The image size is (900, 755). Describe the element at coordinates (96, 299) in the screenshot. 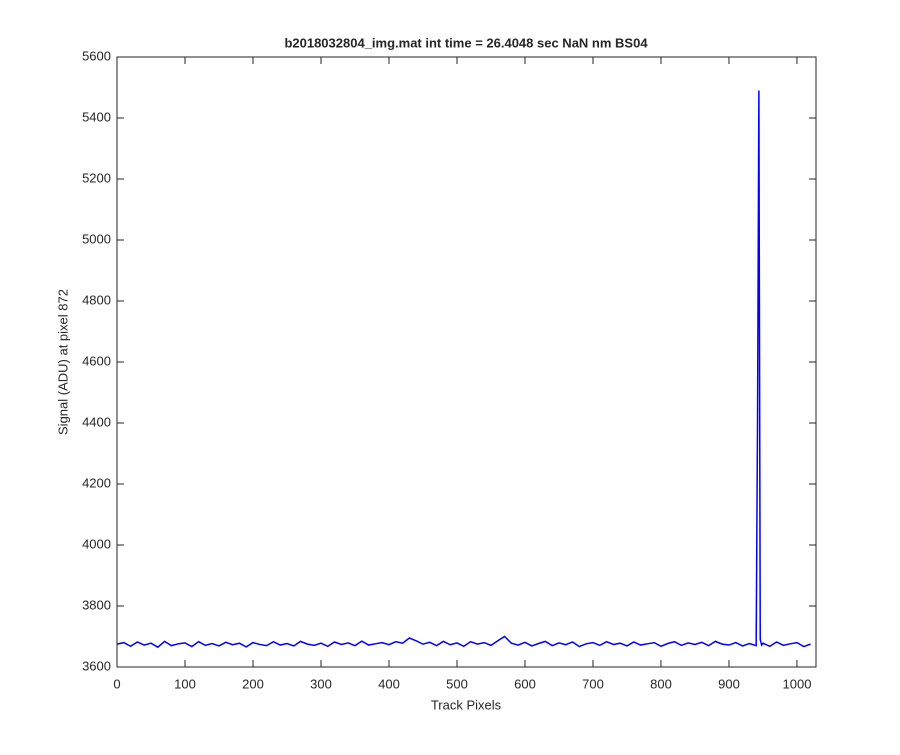

I see `y-tick-label: 4800` at that location.